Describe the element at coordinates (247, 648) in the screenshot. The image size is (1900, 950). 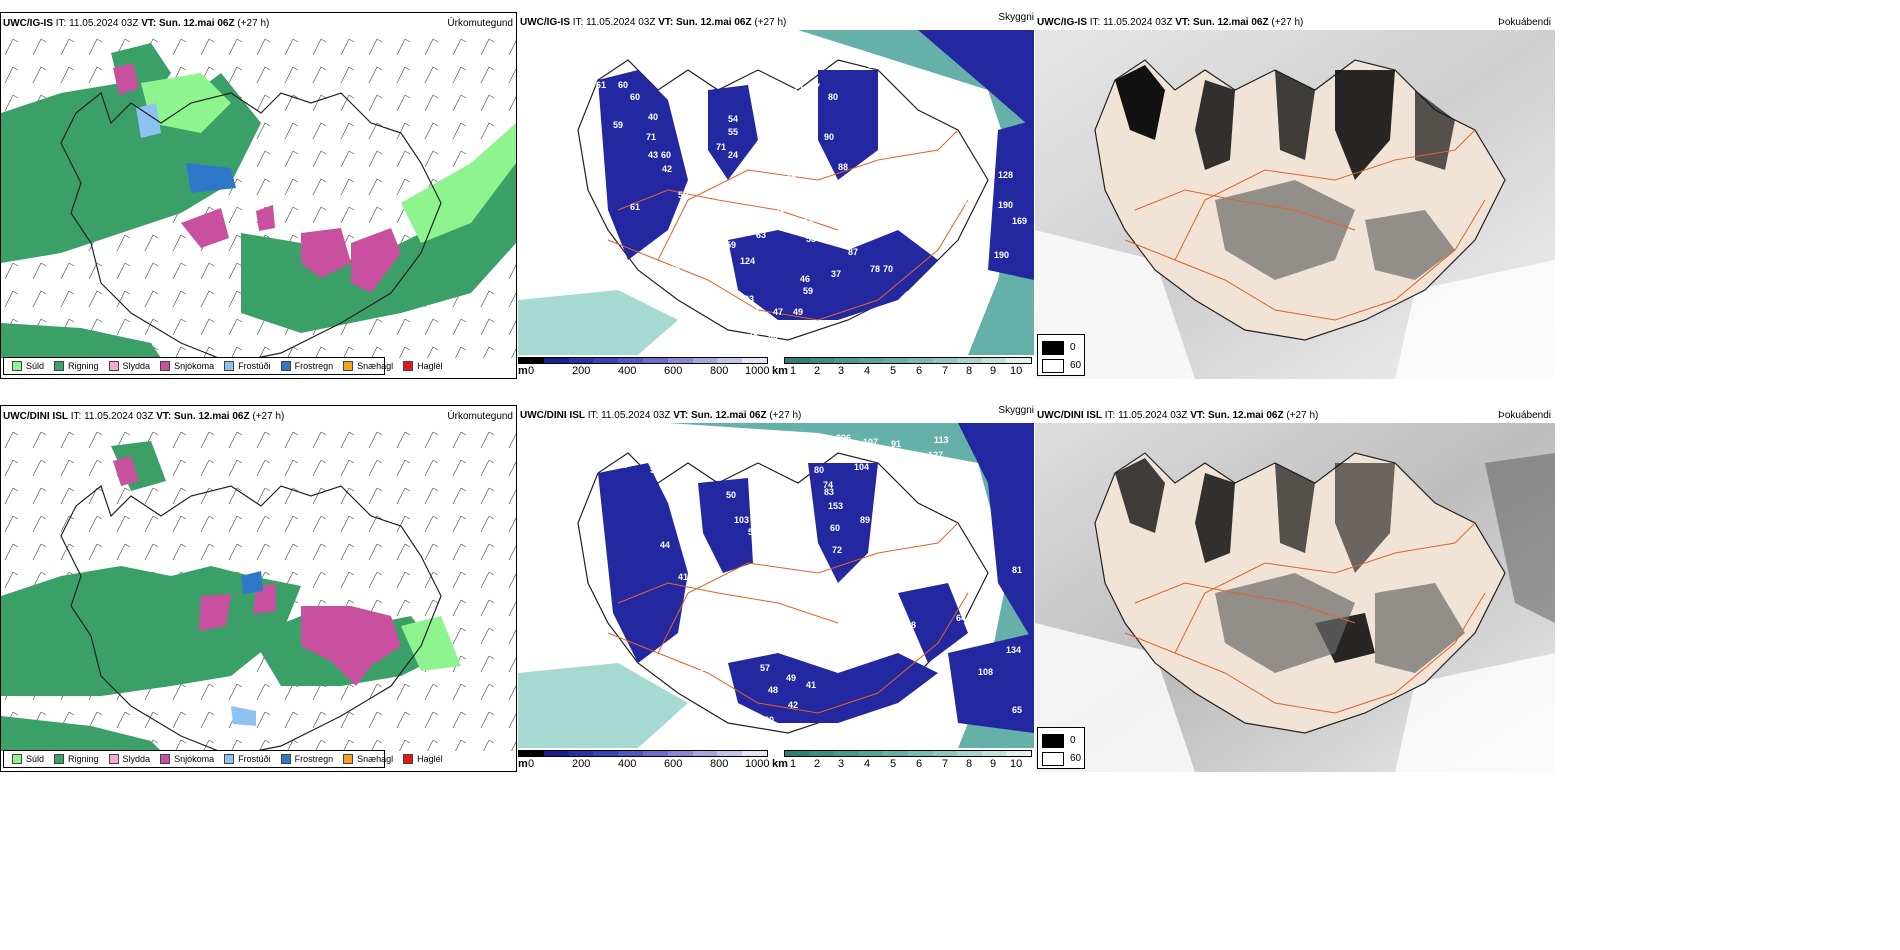
I see `freezing-areas` at that location.